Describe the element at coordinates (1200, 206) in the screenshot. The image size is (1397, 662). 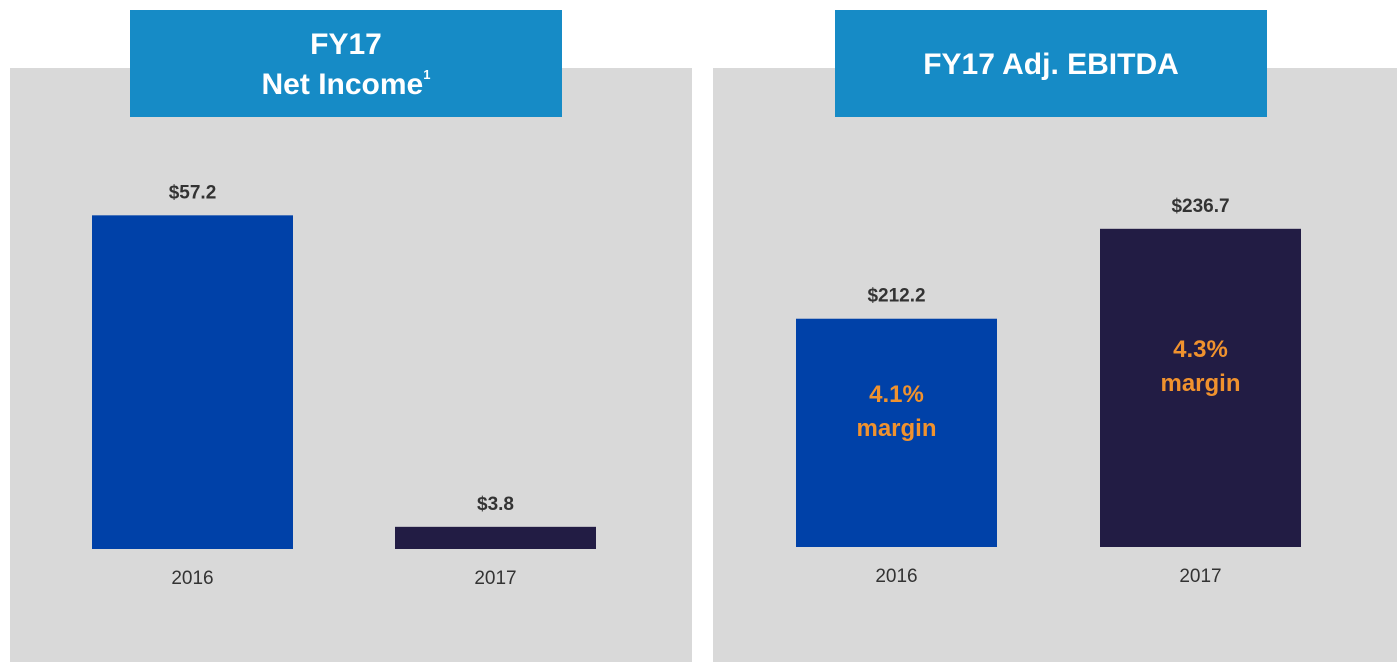
I see `value-label: $236.7` at that location.